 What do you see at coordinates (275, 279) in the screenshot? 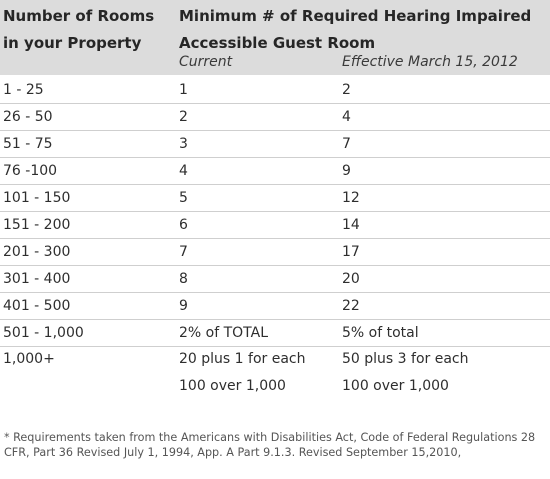
I see `table-row: 301 - 400 8 20` at bounding box center [275, 279].